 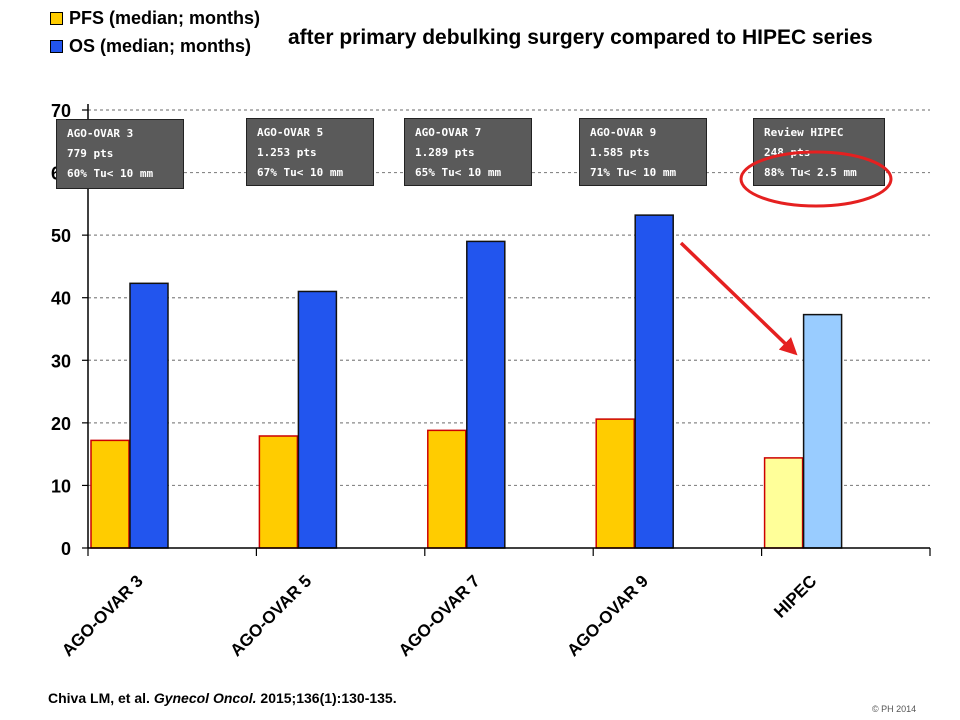 What do you see at coordinates (620, 152) in the screenshot?
I see `info-box-line: 1.585 pts` at bounding box center [620, 152].